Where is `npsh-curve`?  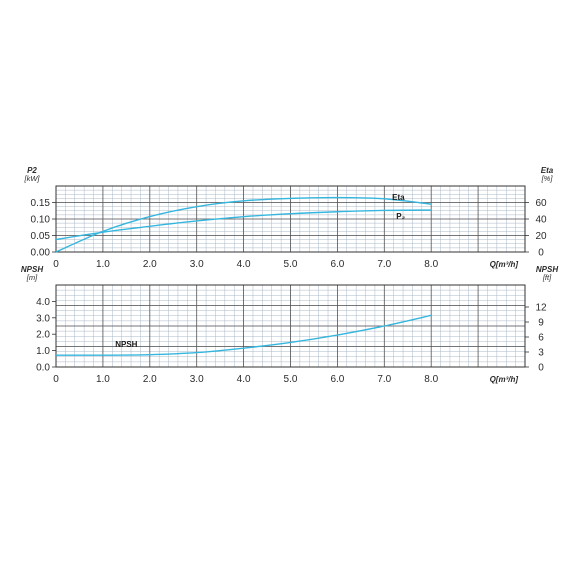 npsh-curve is located at coordinates (243, 335).